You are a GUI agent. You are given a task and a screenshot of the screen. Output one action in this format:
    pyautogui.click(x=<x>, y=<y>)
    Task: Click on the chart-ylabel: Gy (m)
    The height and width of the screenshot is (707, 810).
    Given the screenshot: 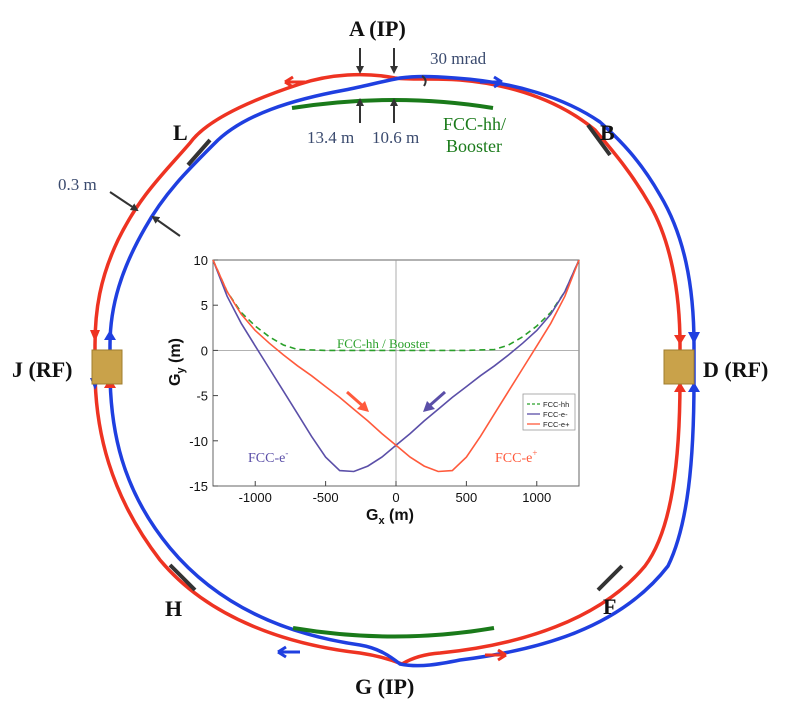 What is the action you would take?
    pyautogui.click(x=177, y=362)
    